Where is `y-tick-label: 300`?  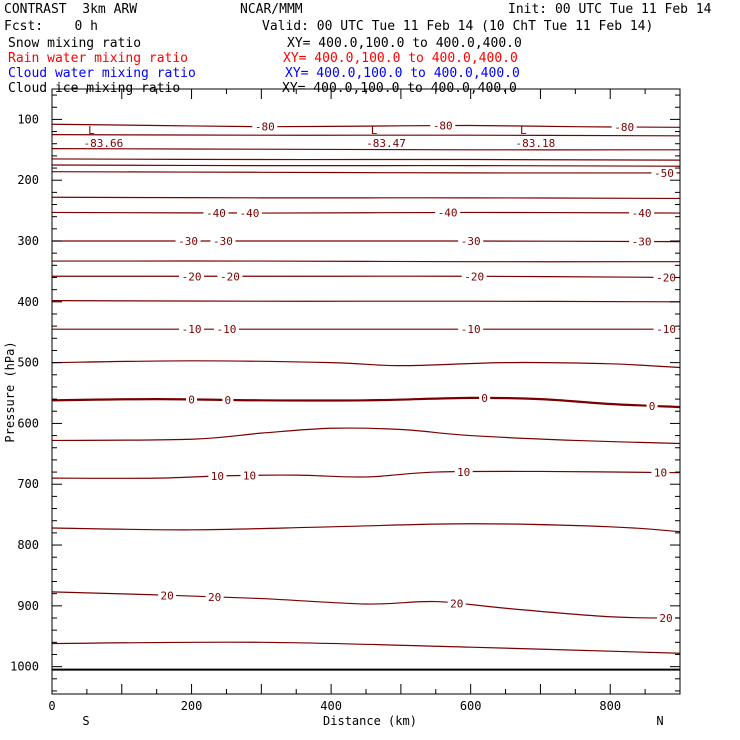 y-tick-label: 300 is located at coordinates (28, 241).